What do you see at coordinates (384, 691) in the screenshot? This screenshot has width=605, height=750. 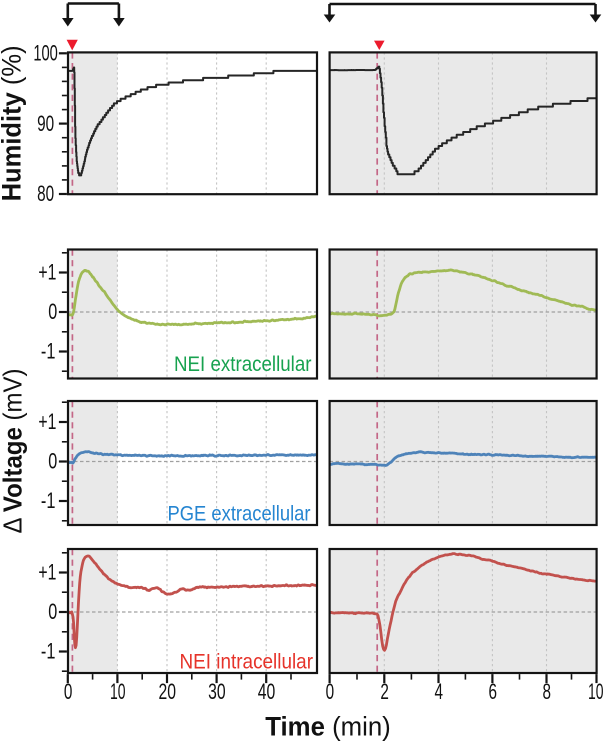 I see `svg-text: 2` at bounding box center [384, 691].